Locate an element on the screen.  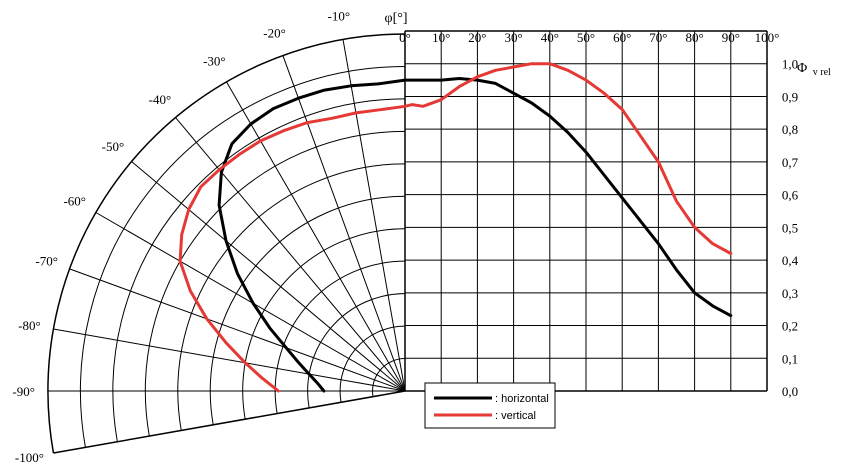
polar-angle-tick-label: -20° is located at coordinates (274, 33).